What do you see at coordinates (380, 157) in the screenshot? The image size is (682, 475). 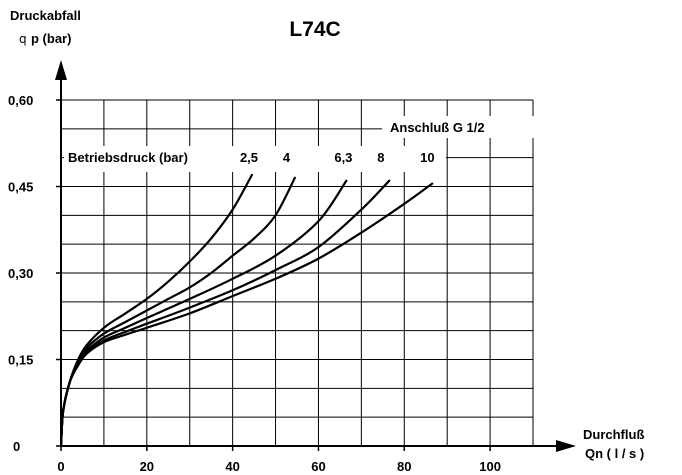 I see `series-label-3: 8` at bounding box center [380, 157].